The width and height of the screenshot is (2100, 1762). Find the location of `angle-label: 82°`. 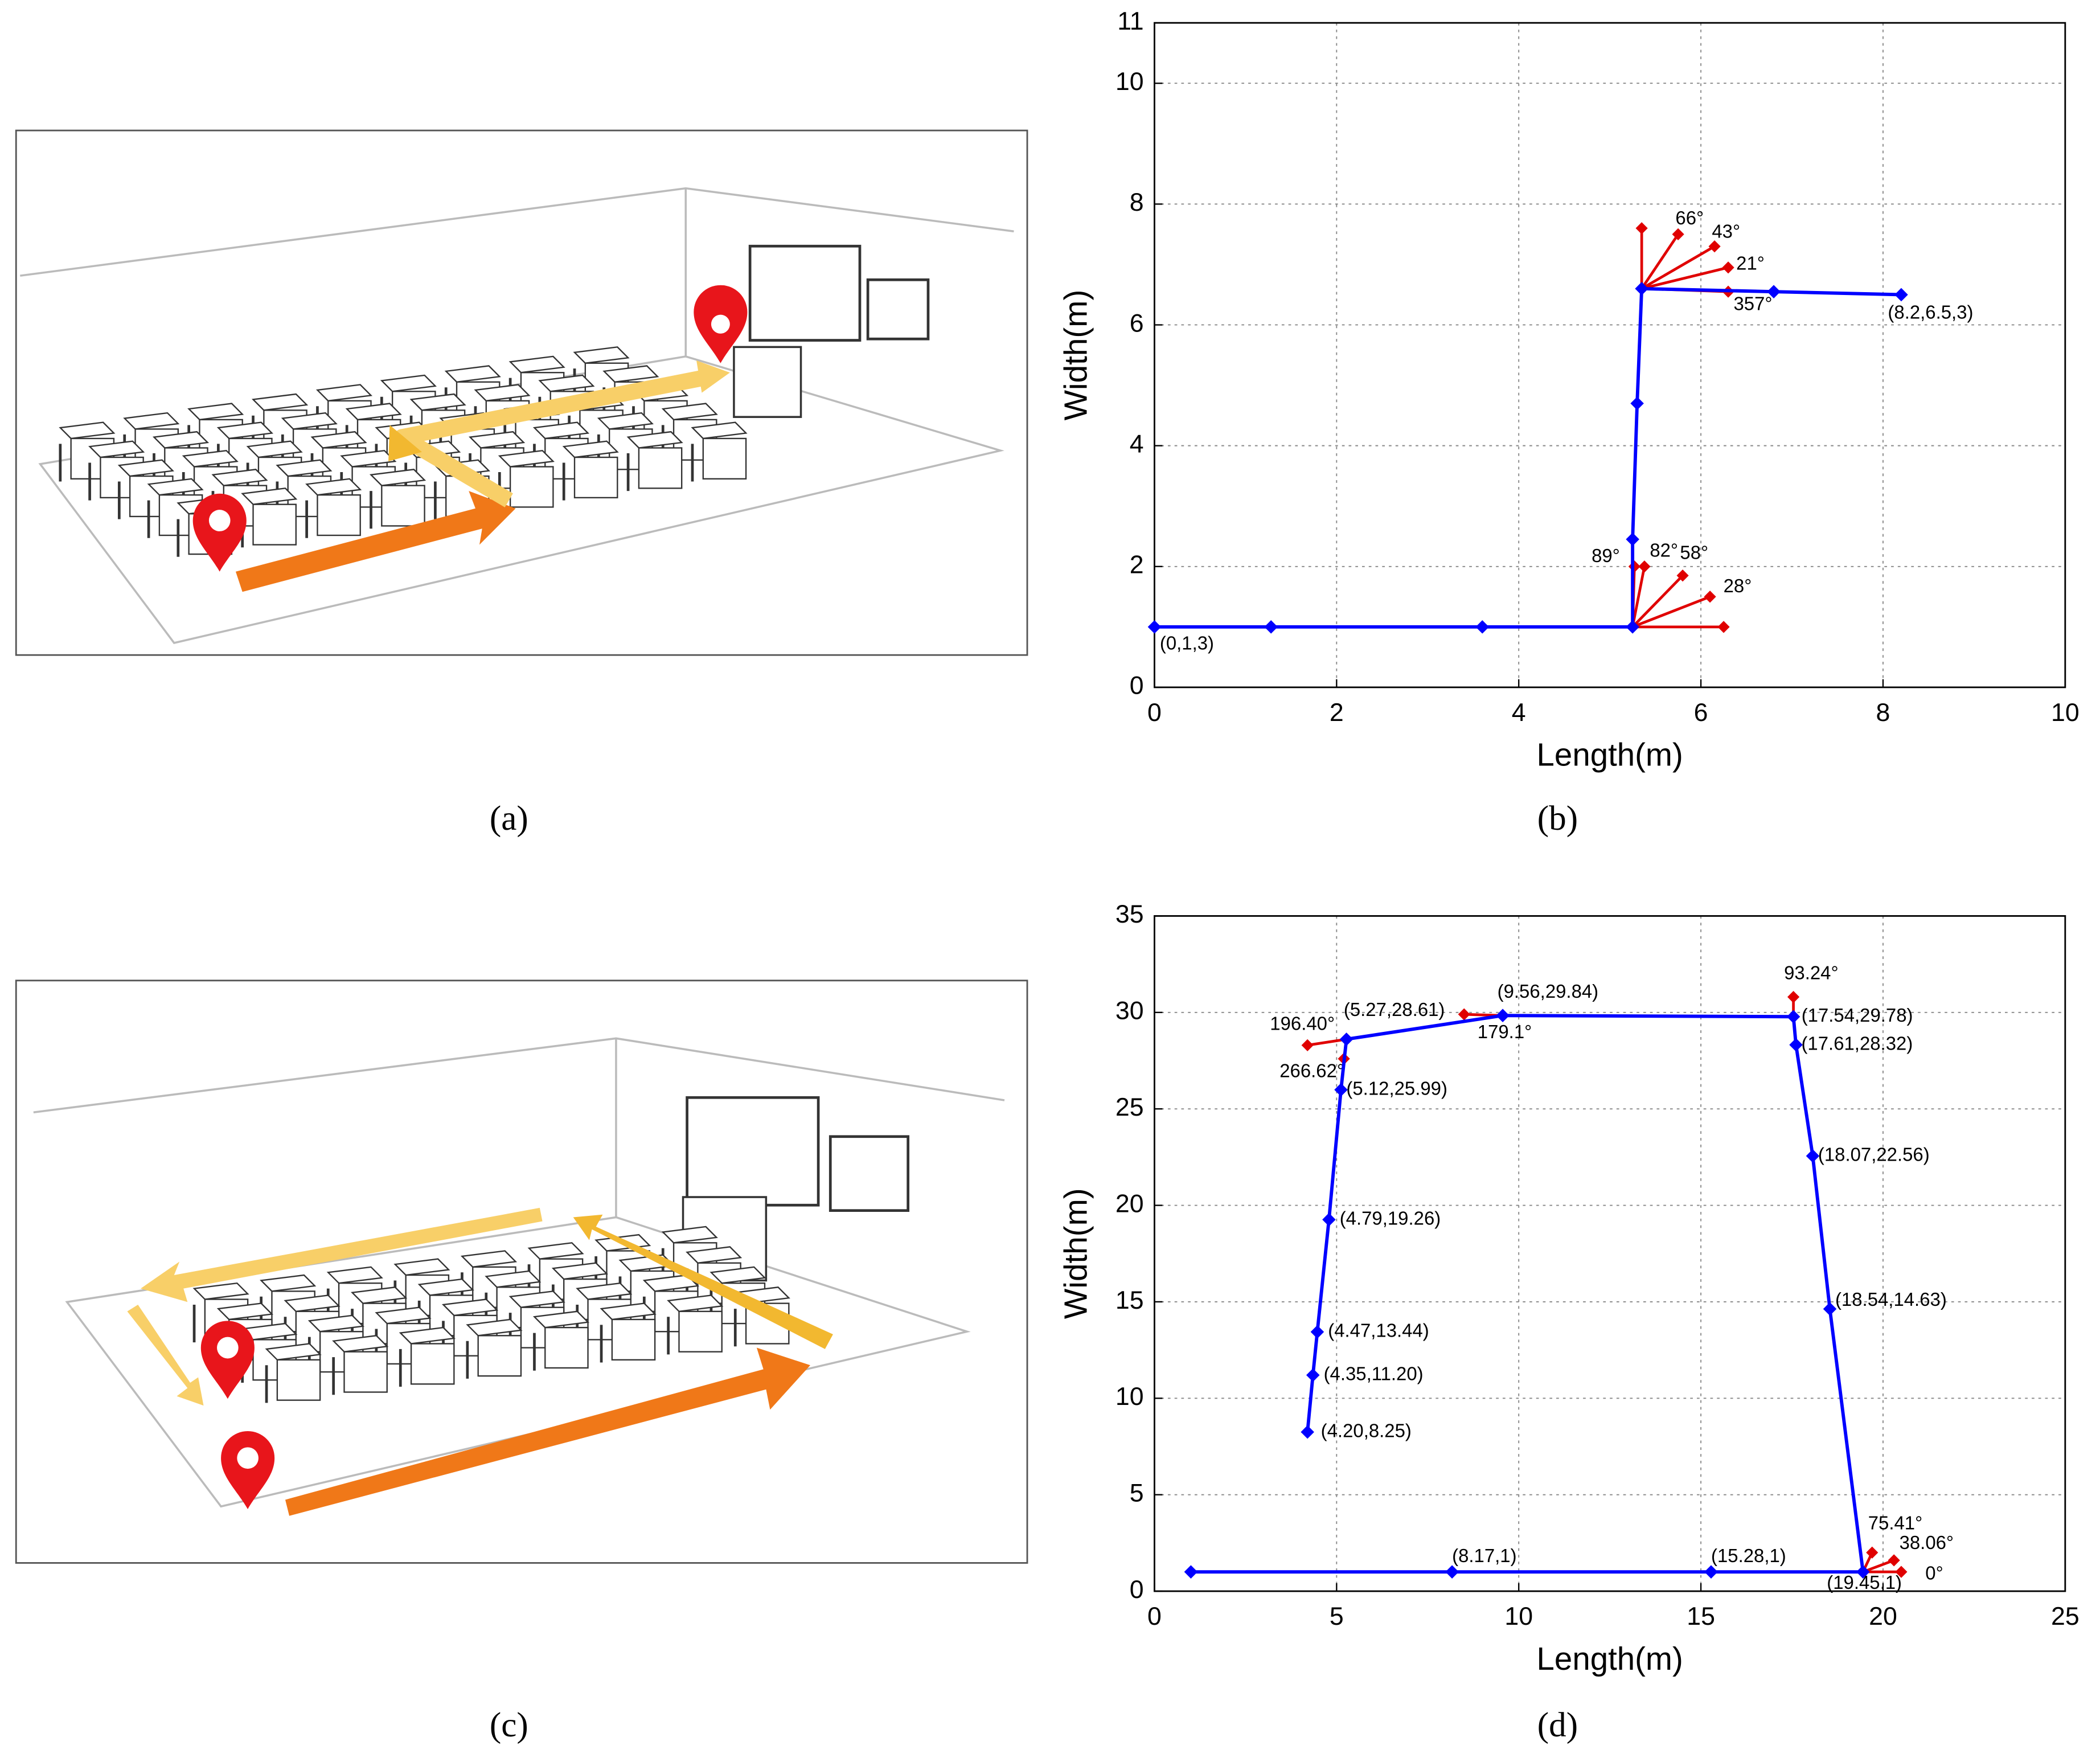

angle-label: 82° is located at coordinates (1664, 549).